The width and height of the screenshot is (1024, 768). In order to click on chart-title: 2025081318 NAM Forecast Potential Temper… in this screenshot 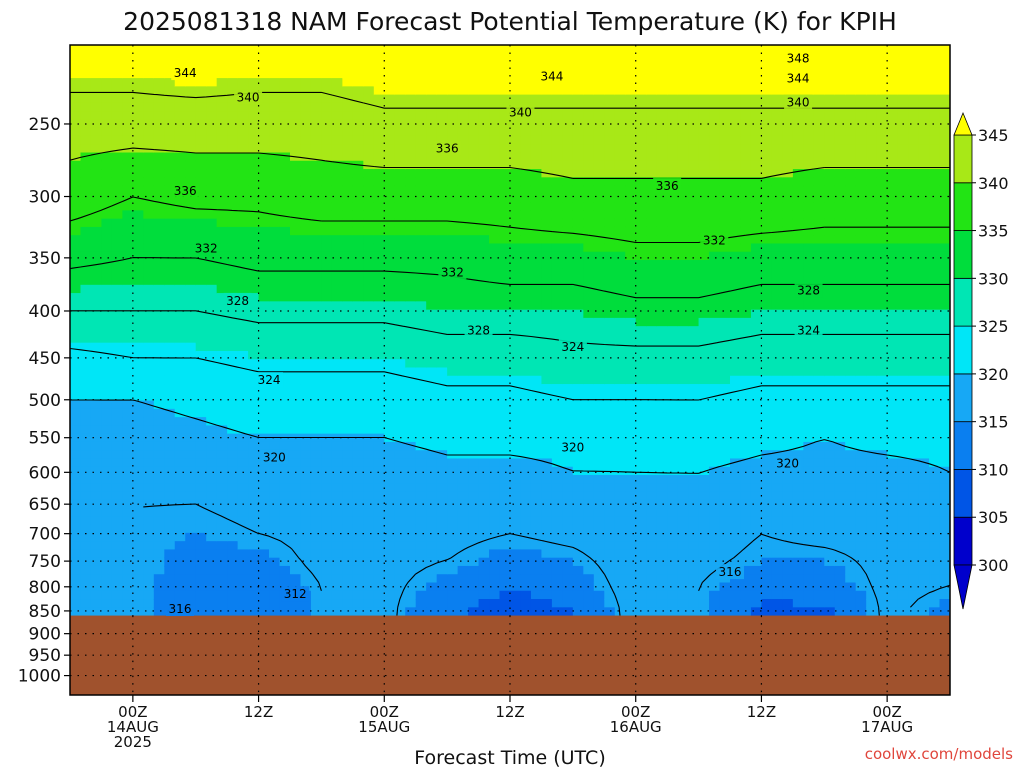, I will do `click(510, 21)`.